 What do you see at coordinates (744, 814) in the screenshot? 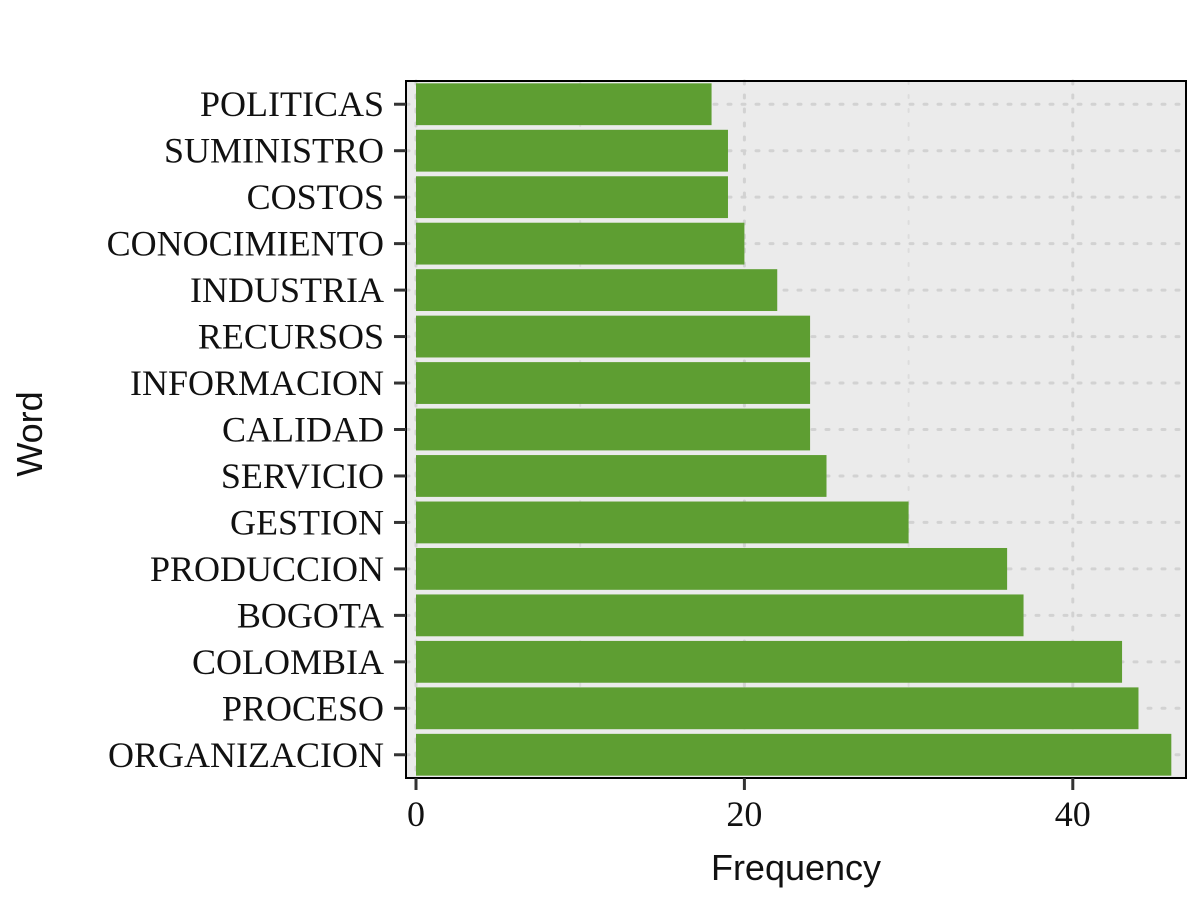
I see `x-tick-label: 20` at bounding box center [744, 814].